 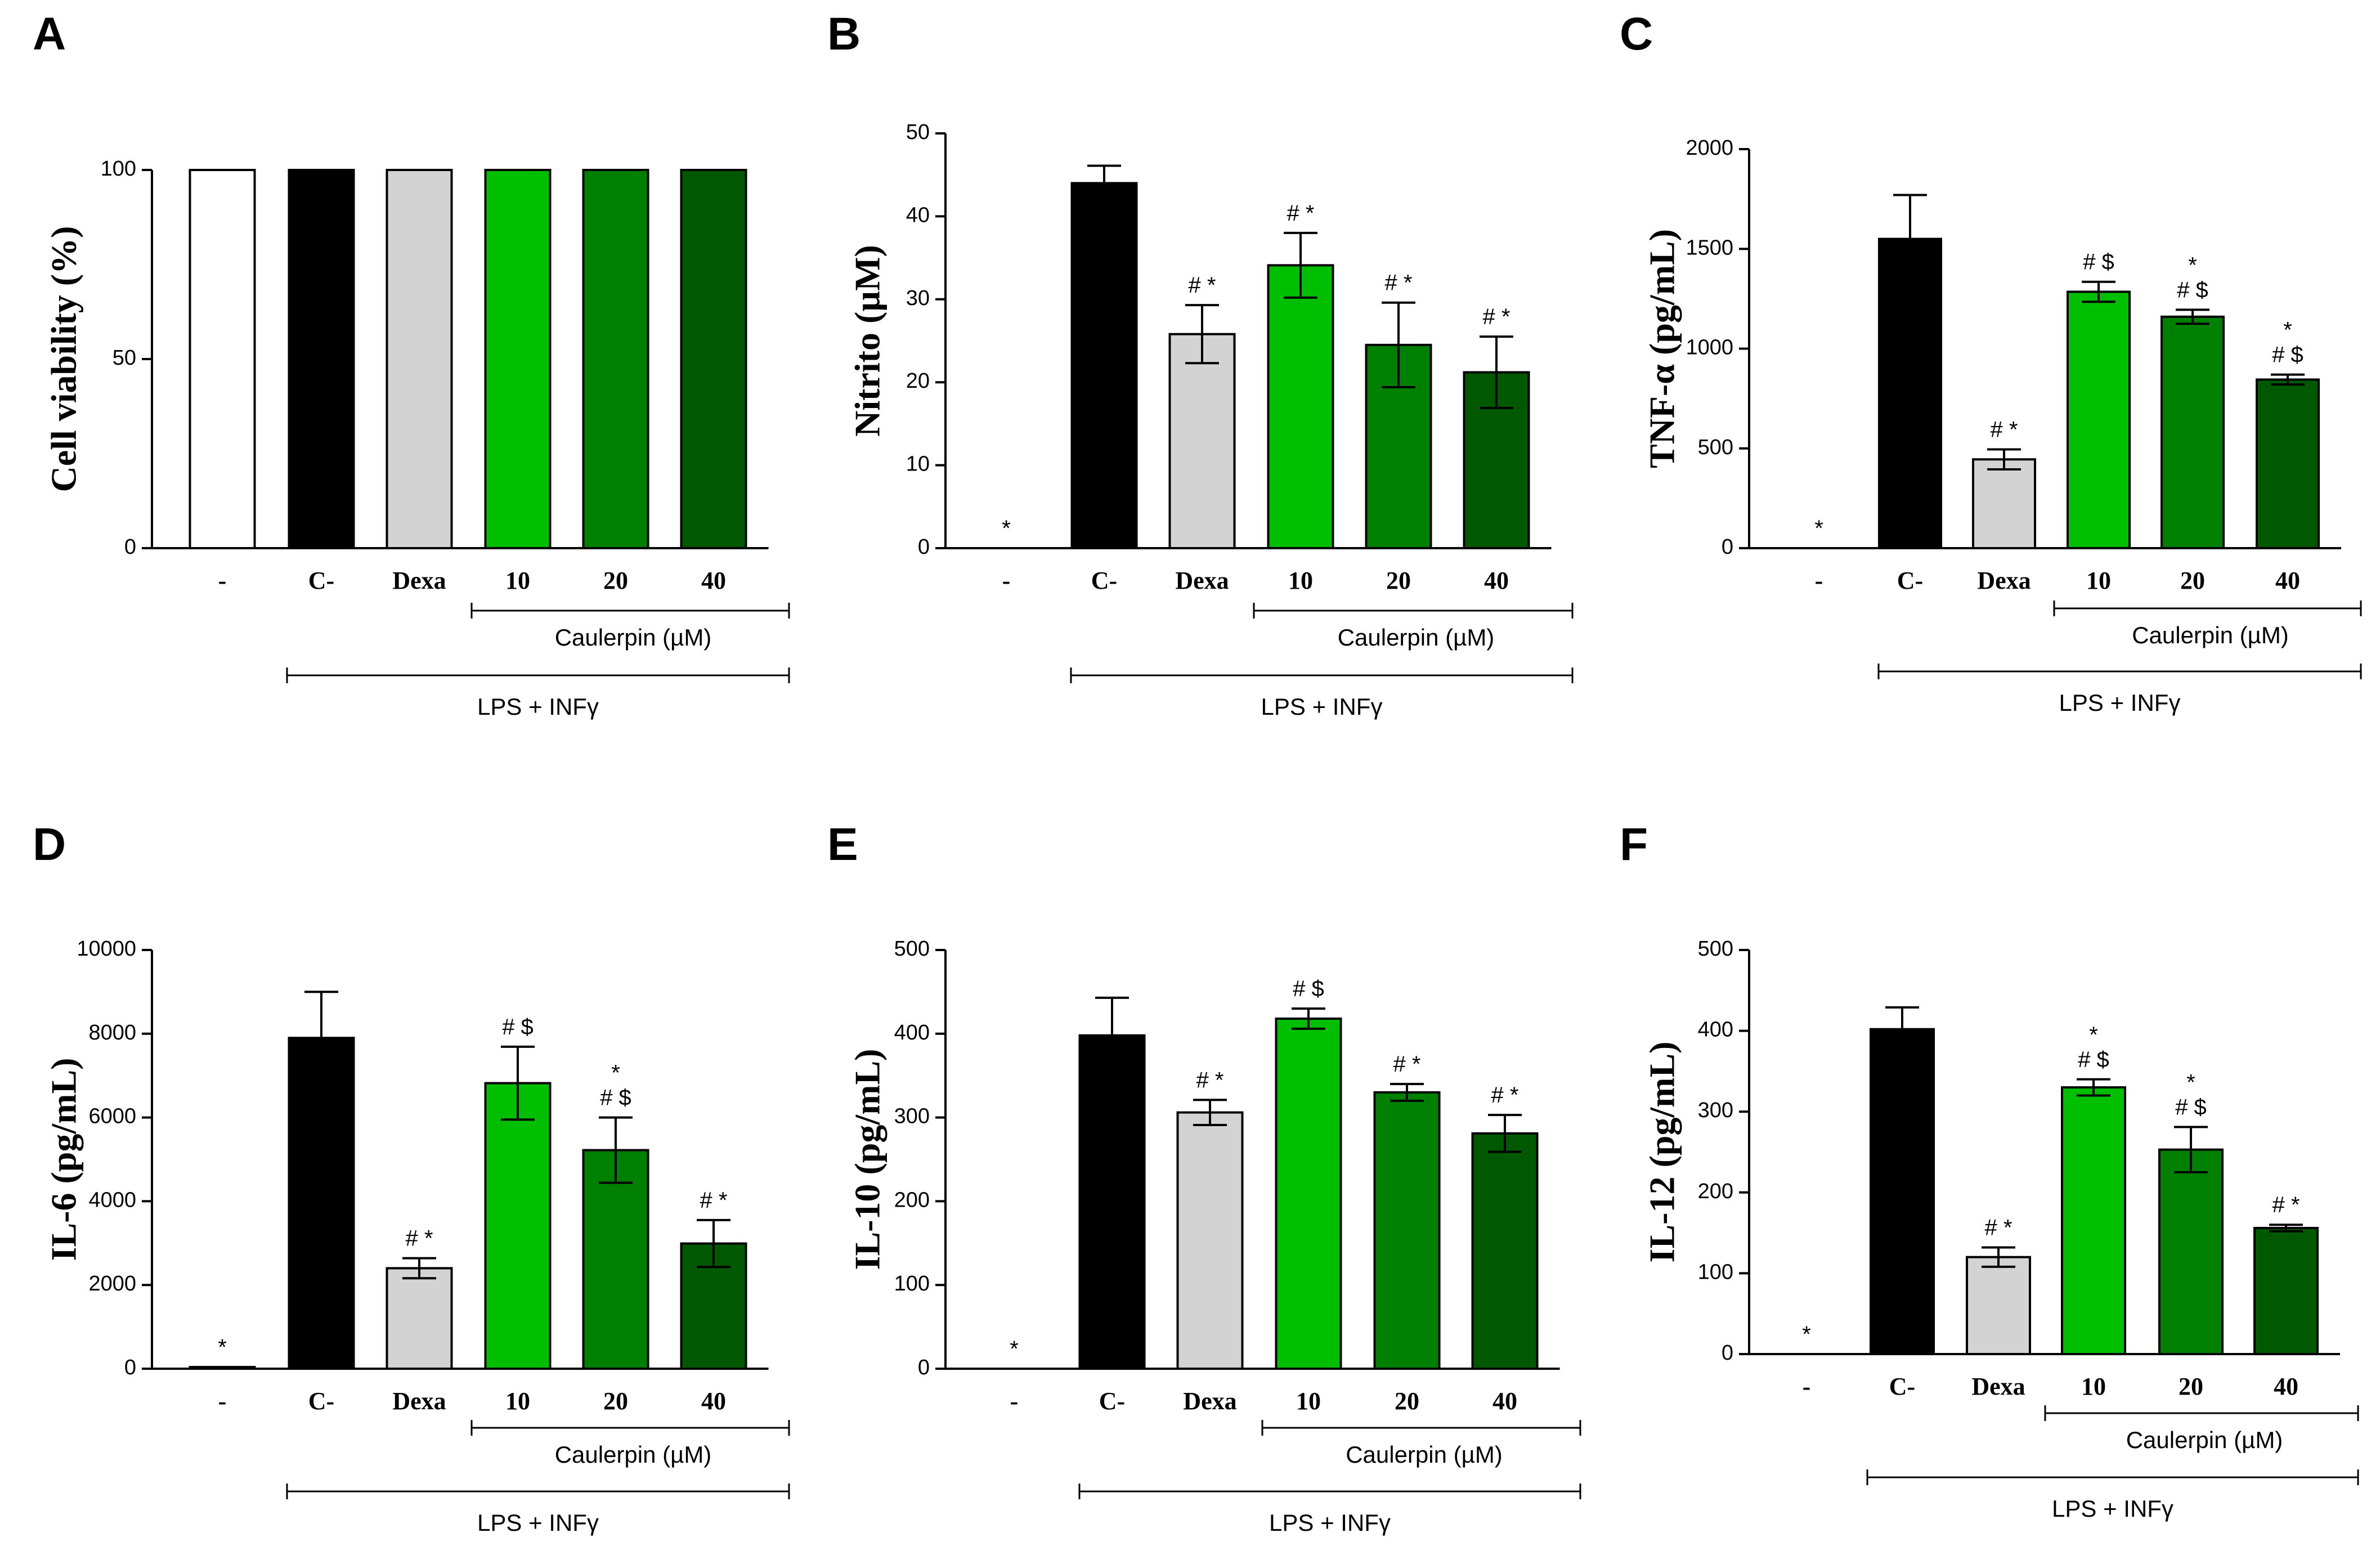 What do you see at coordinates (842, 845) in the screenshot?
I see `panel-letter: E` at bounding box center [842, 845].